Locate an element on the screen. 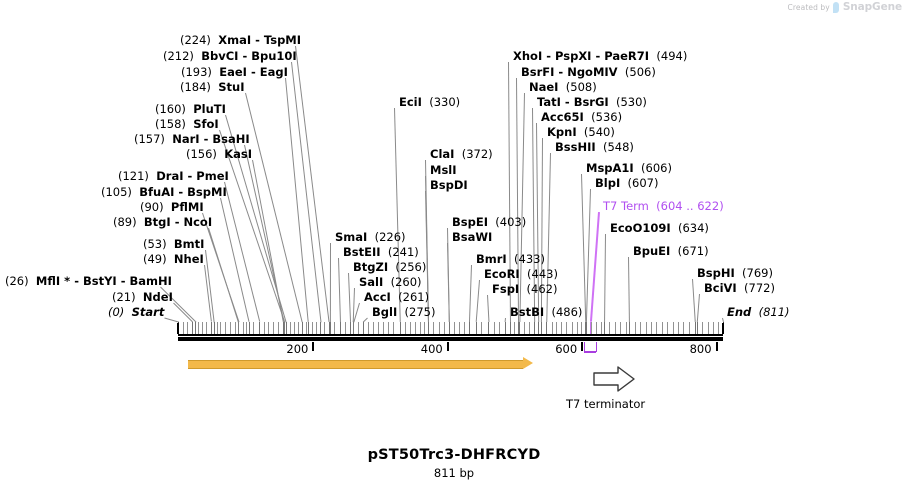  restriction-site-label-nari: (157) NarI - BsaHI is located at coordinates (192, 139).